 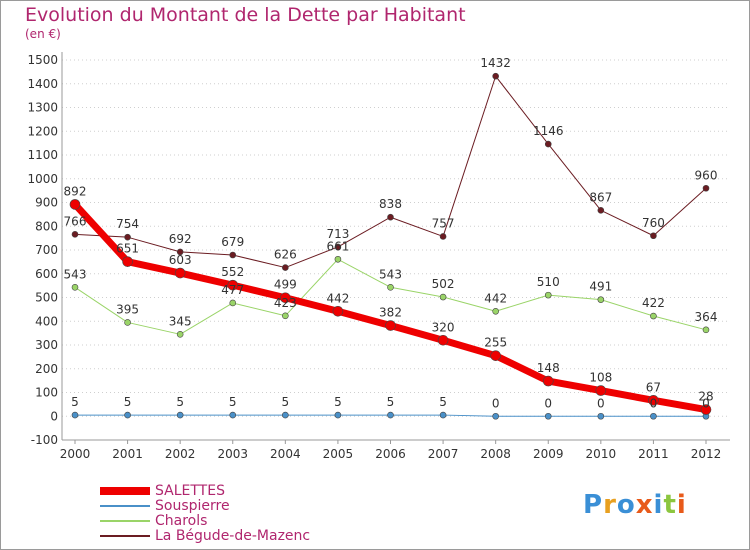 I want to click on y-tick-label: 1500, so click(x=42, y=60).